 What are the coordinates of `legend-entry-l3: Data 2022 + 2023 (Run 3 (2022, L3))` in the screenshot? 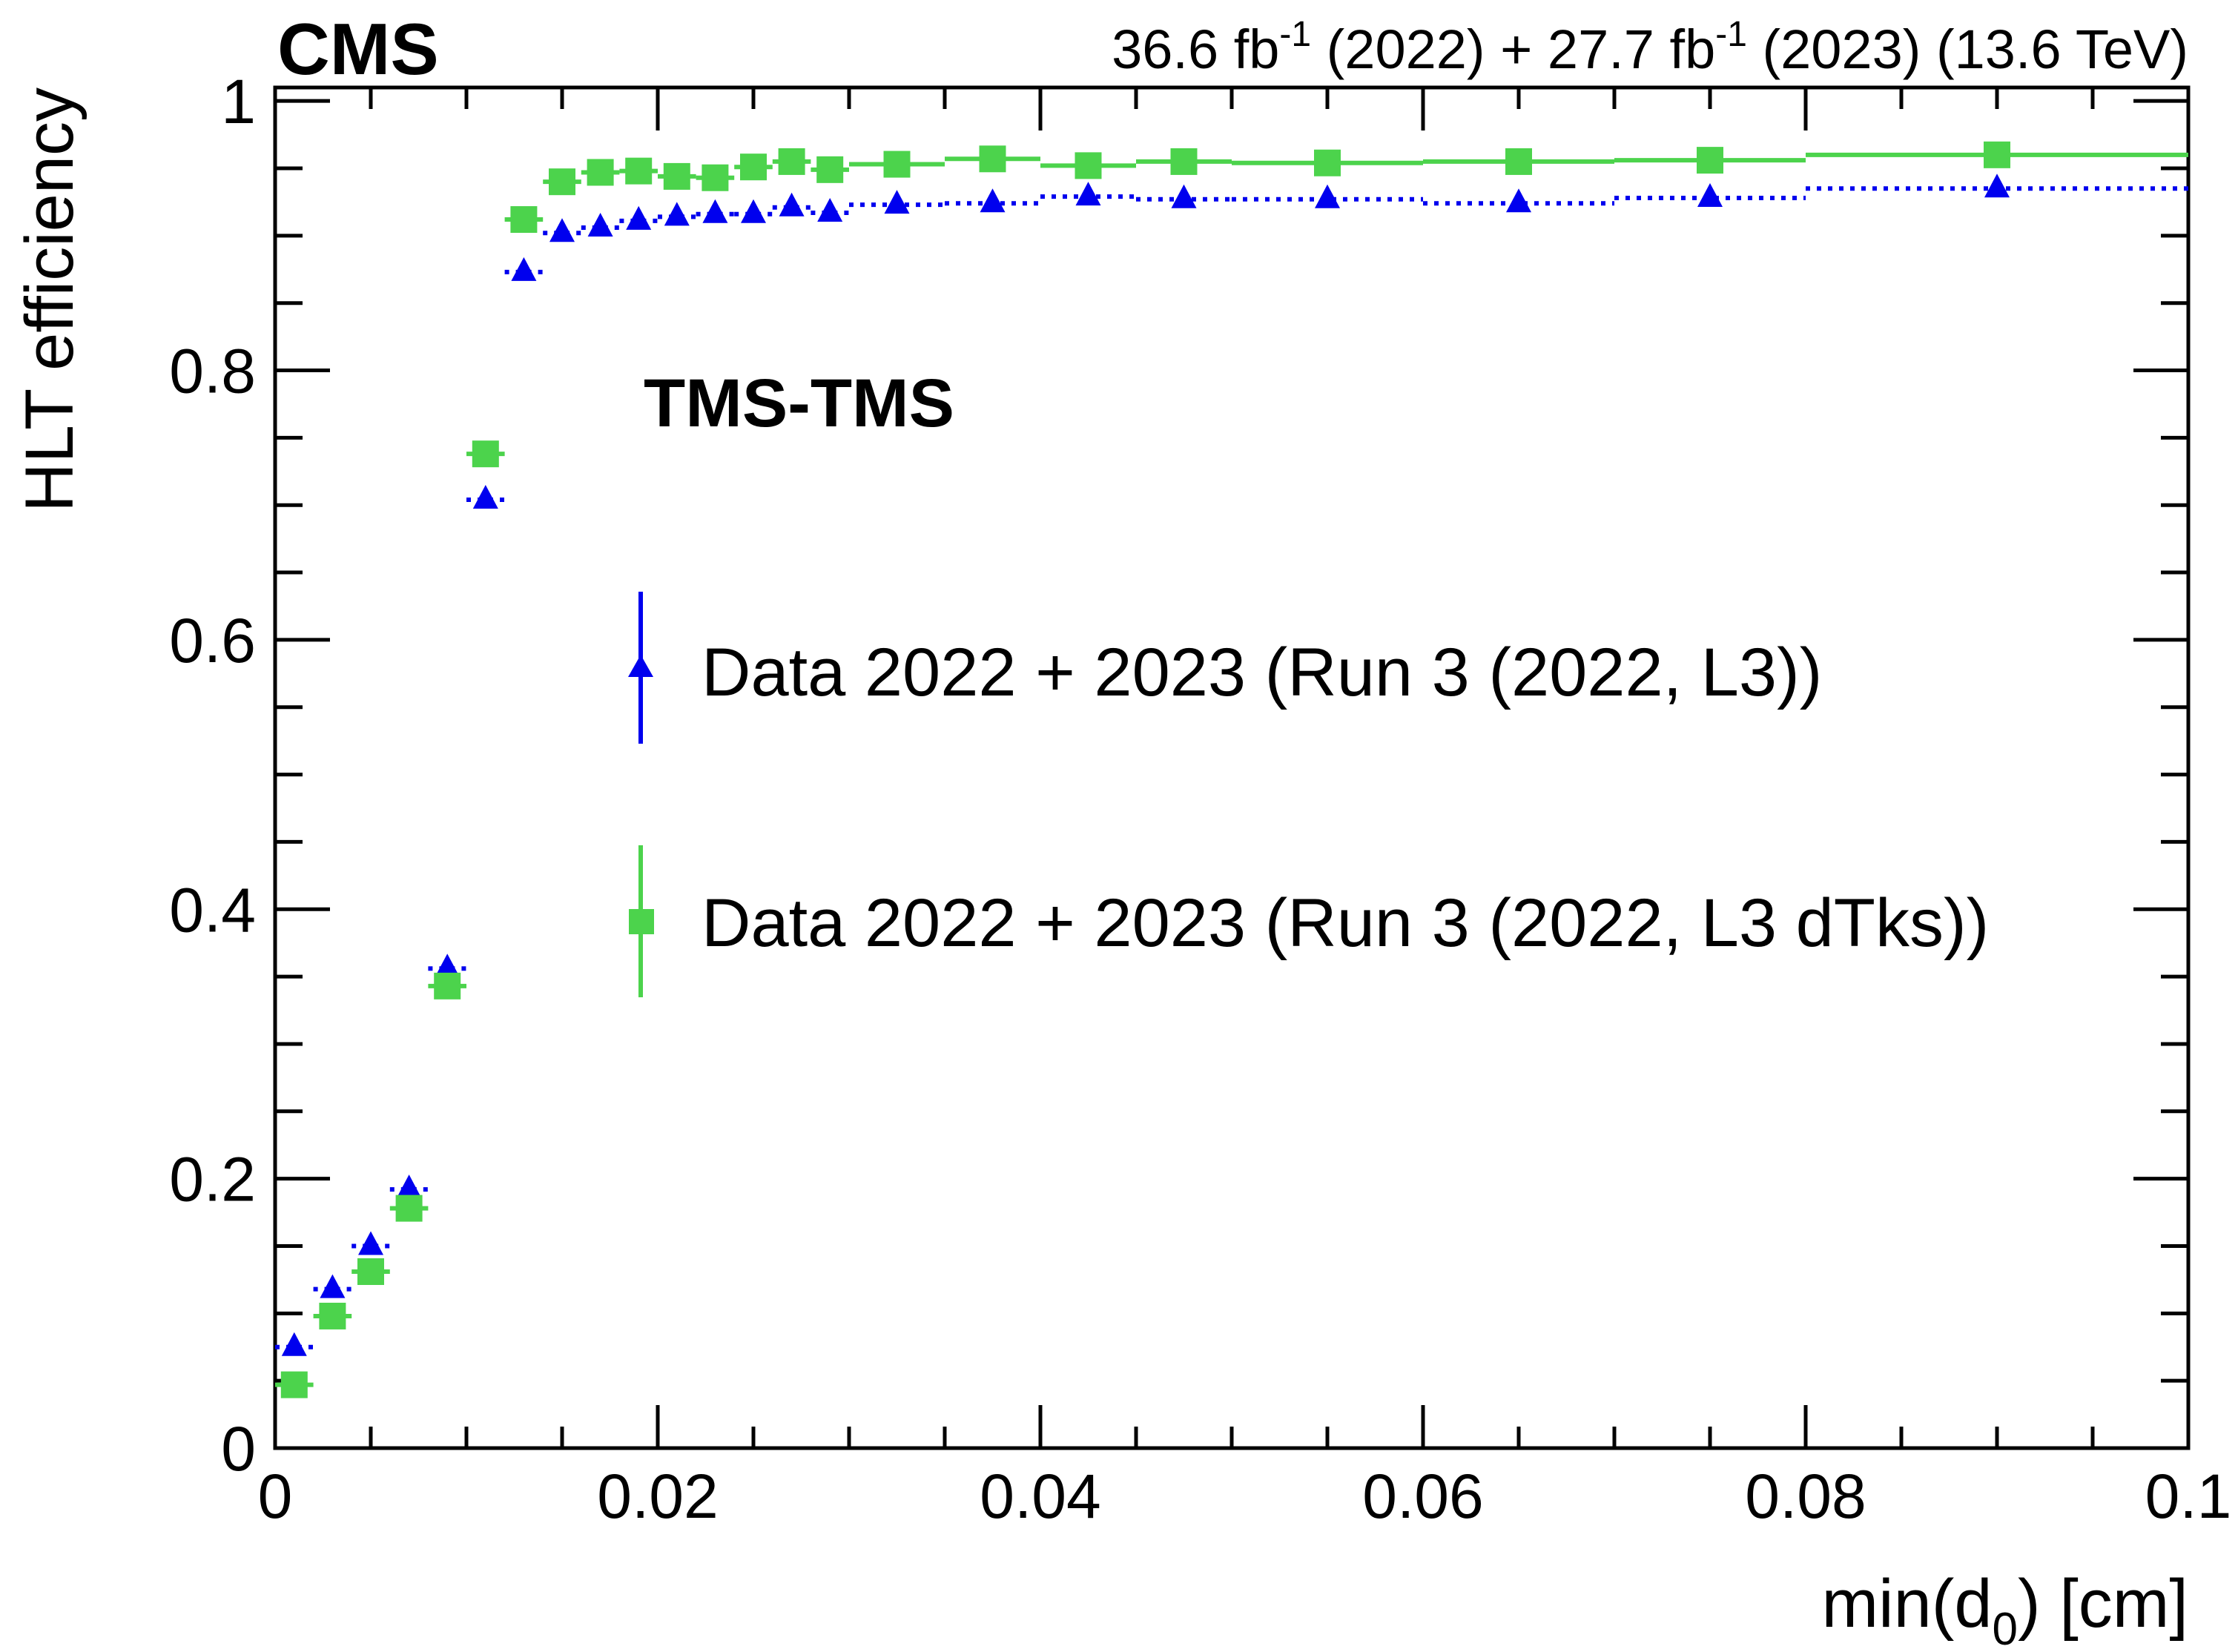 It's located at (1225, 668).